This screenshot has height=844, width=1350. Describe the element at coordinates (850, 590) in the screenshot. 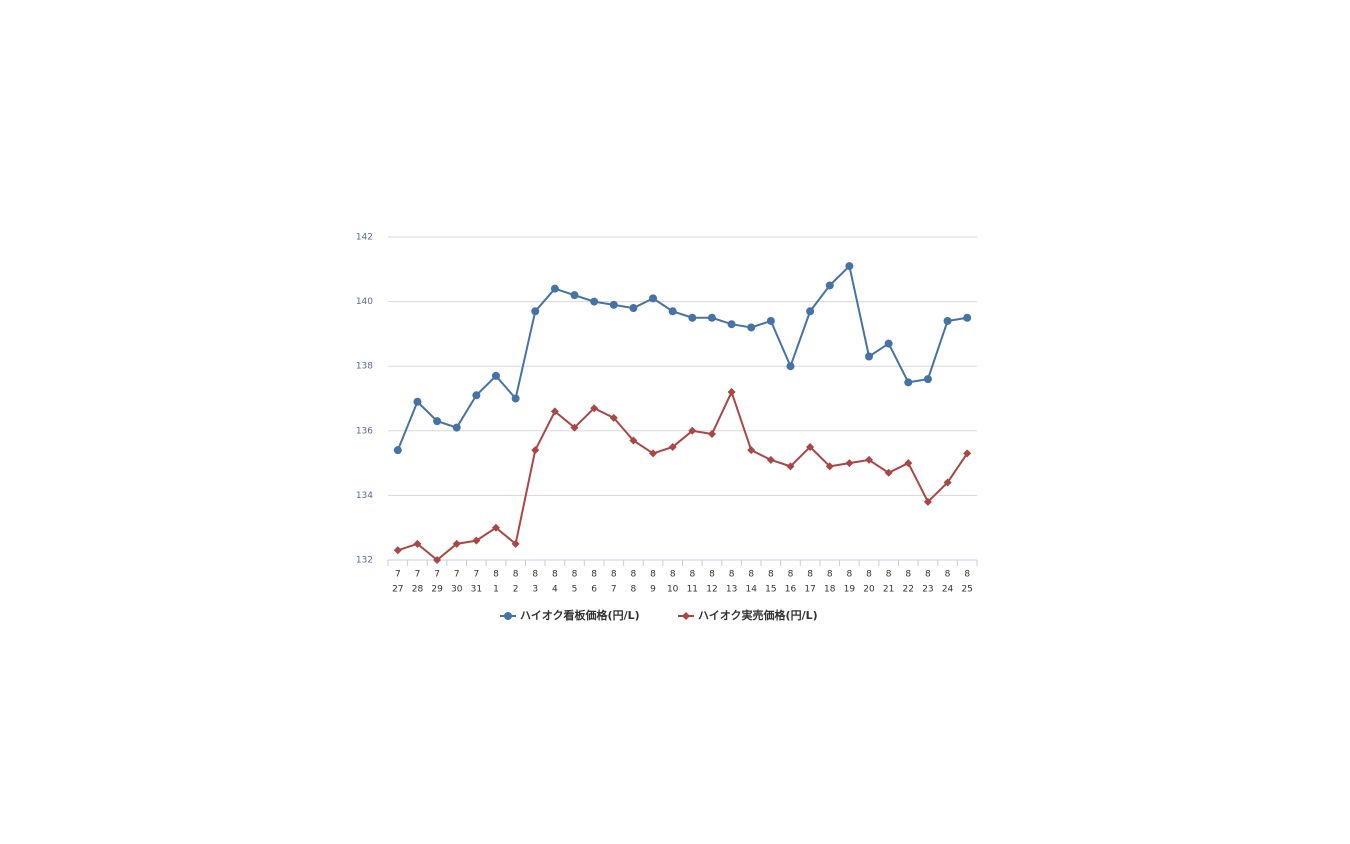

I see `x-tick-label: 19` at that location.